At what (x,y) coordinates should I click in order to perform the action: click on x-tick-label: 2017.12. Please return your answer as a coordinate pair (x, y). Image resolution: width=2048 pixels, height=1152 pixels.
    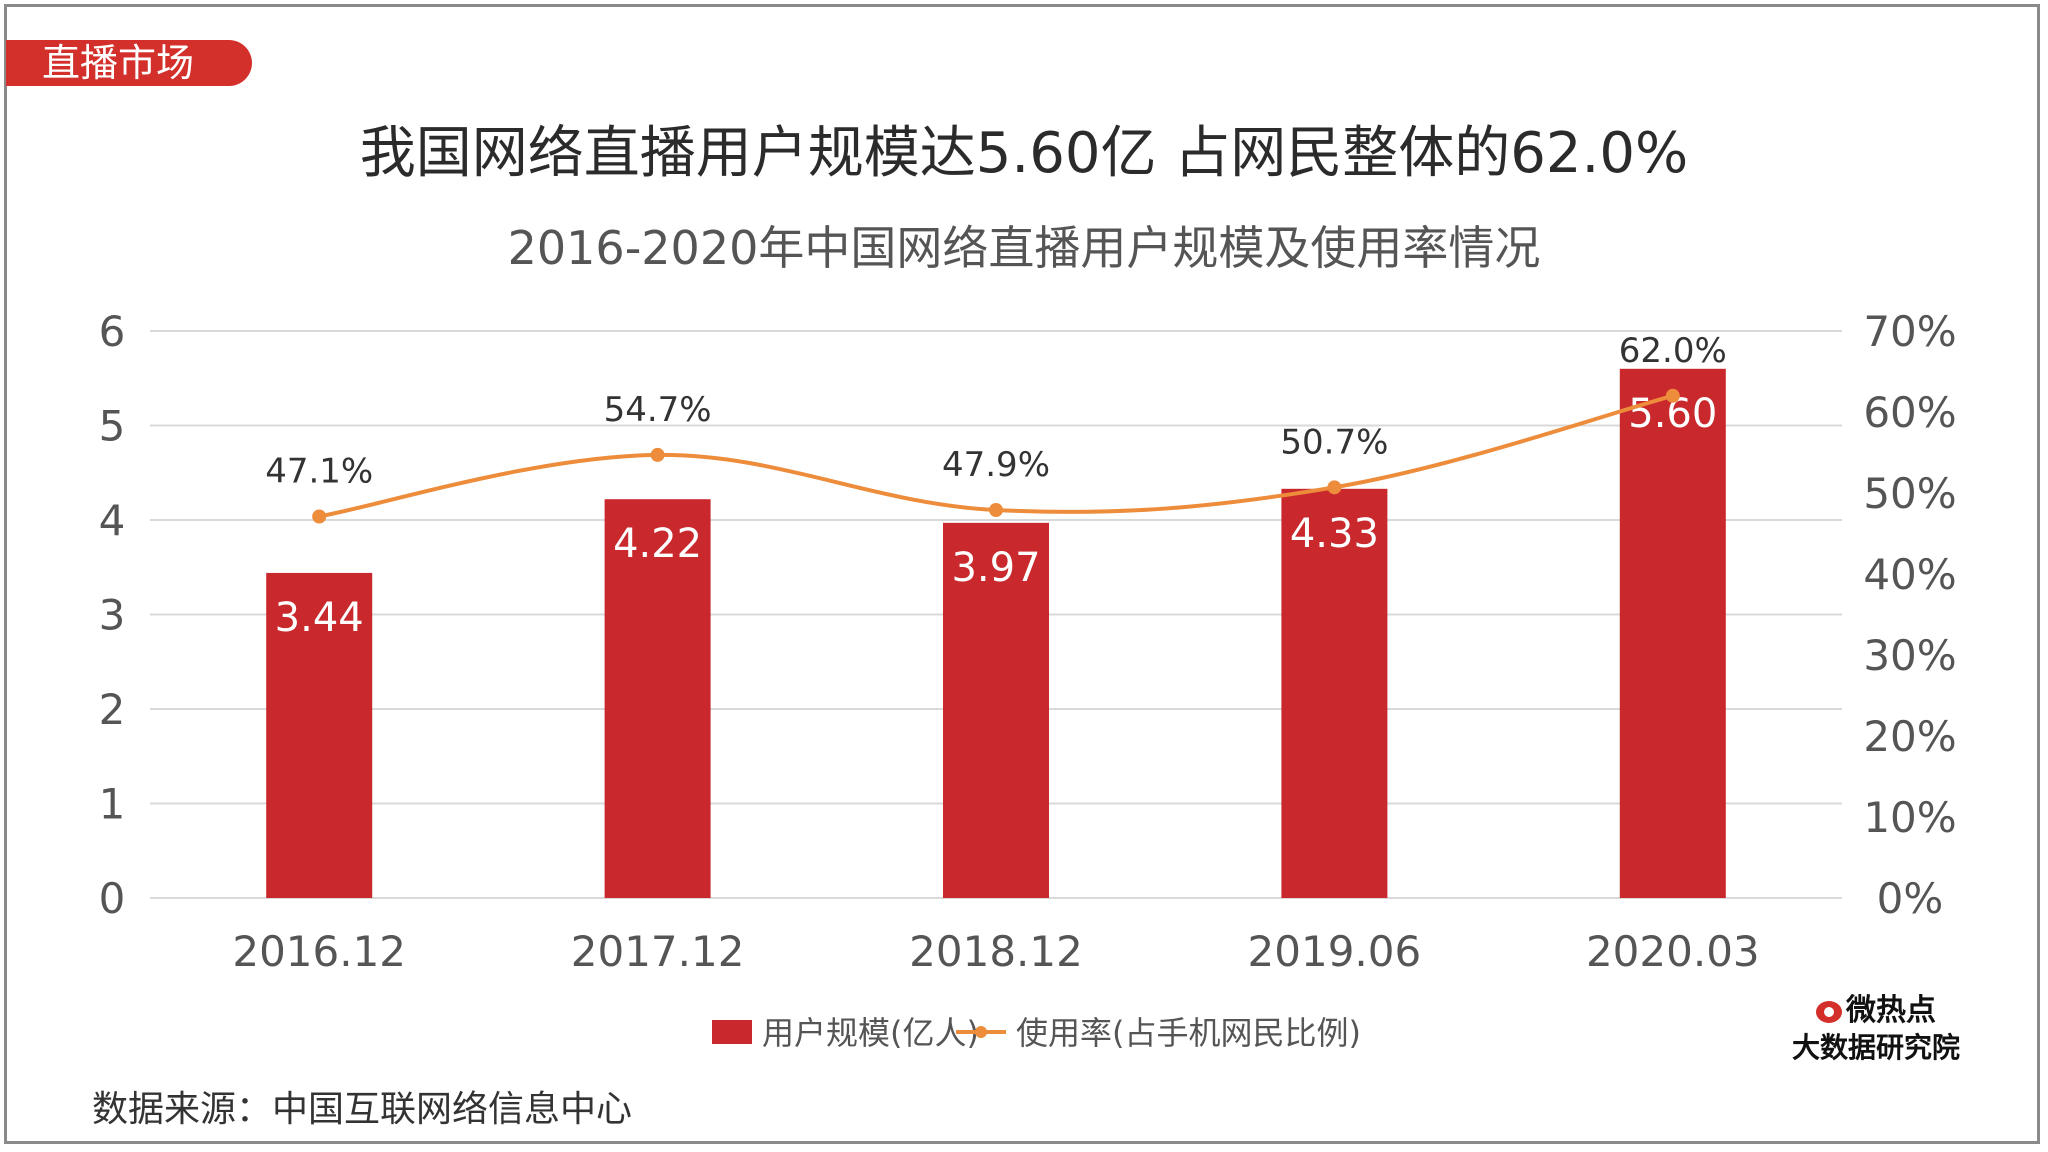
    Looking at the image, I should click on (658, 951).